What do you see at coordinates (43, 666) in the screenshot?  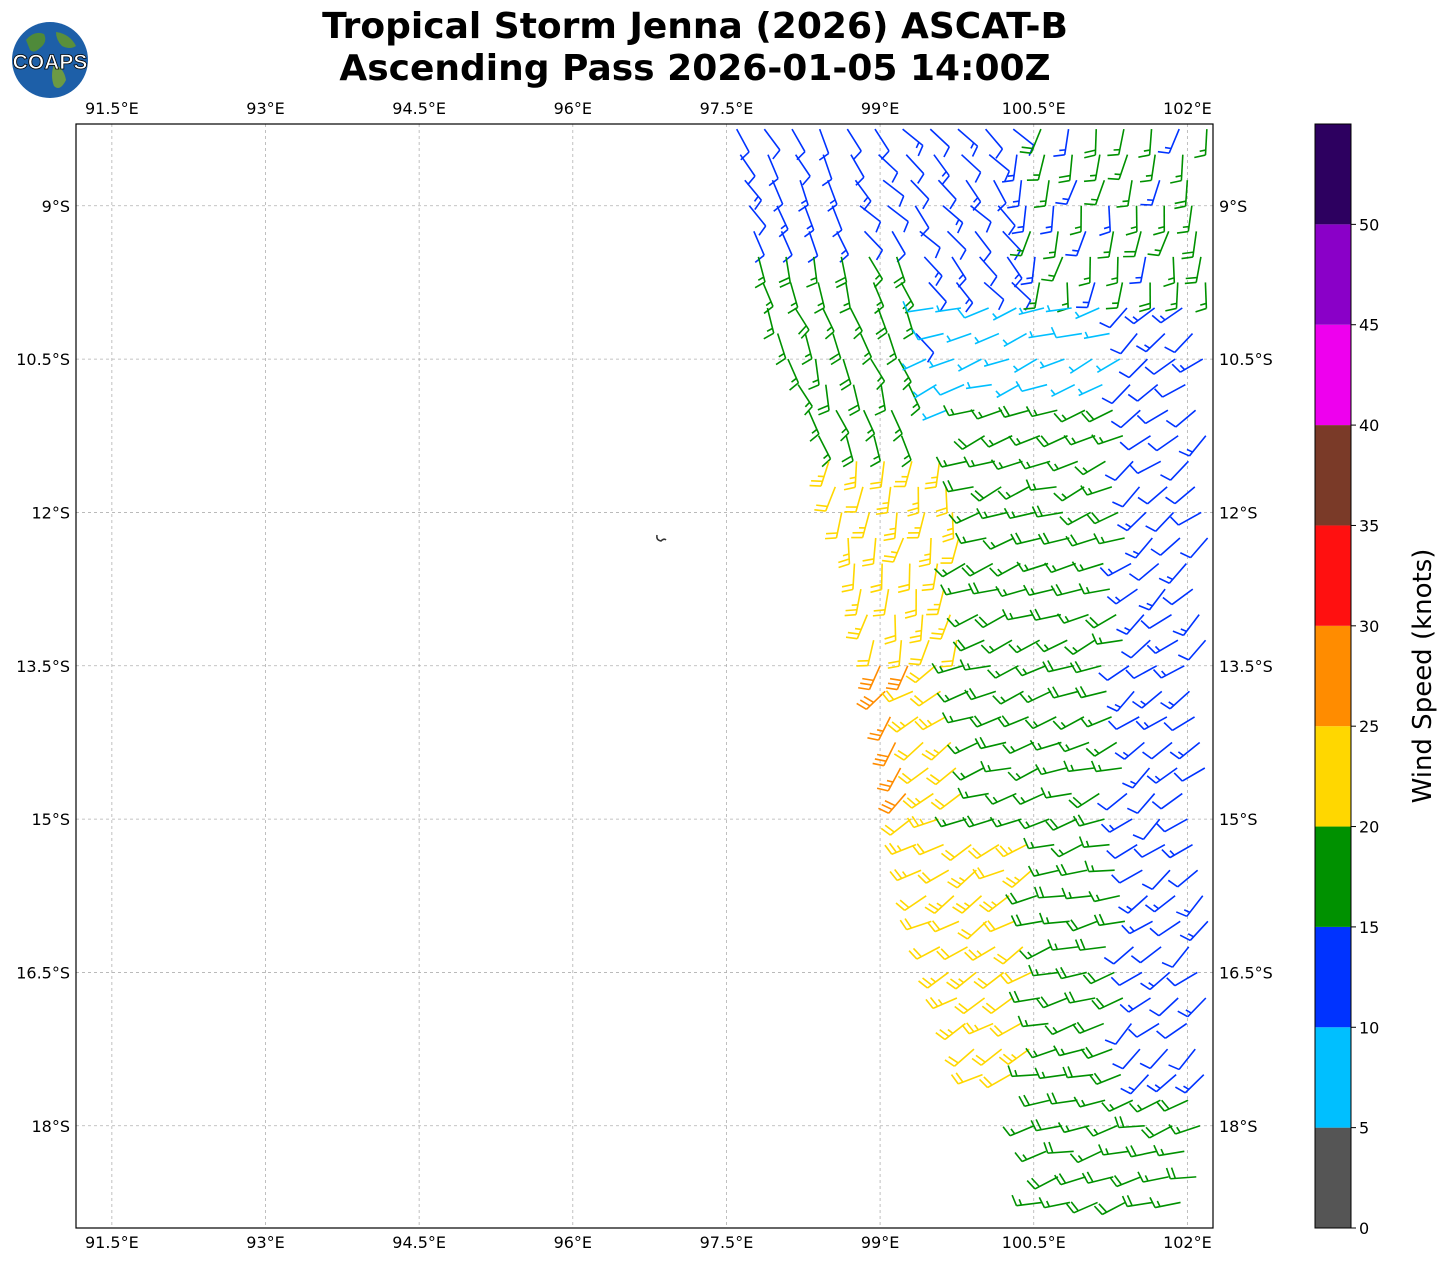 I see `lat-tick-label-left: 13.5°S` at bounding box center [43, 666].